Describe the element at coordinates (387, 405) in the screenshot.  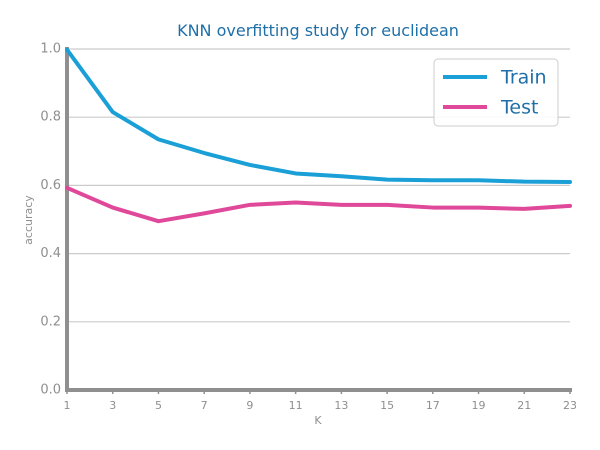
I see `x-tick-label: 15` at that location.